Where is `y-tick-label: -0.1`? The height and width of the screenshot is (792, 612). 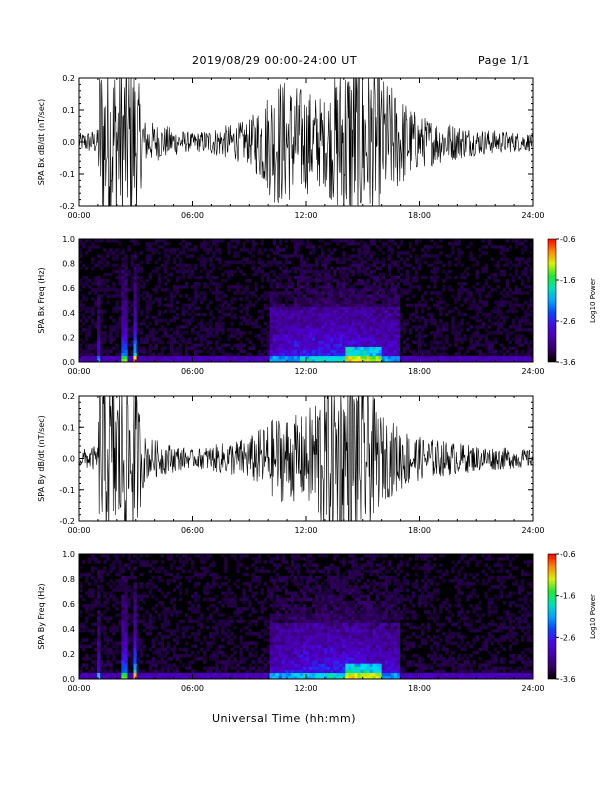
y-tick-label: -0.1 is located at coordinates (67, 490).